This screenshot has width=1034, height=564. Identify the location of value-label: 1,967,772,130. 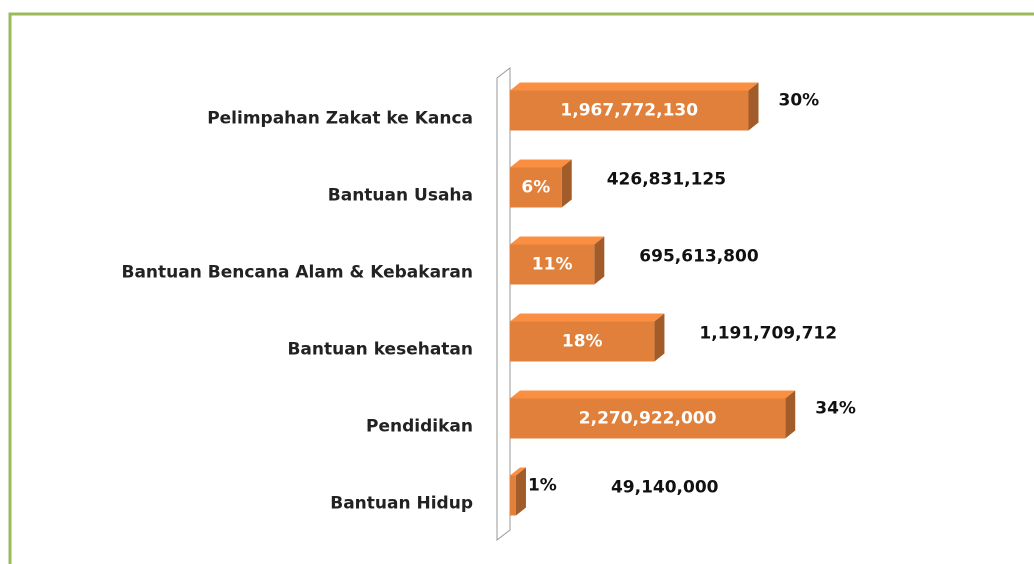
(629, 111).